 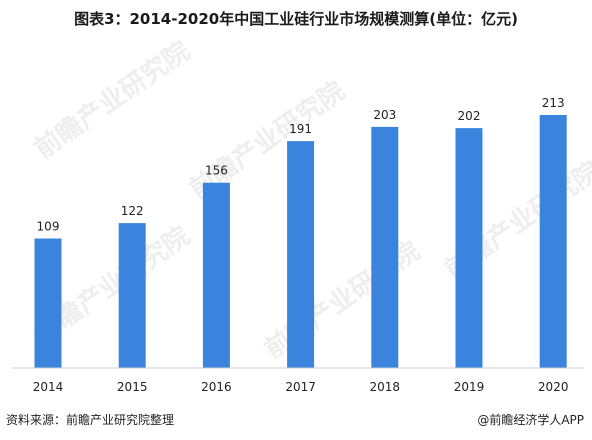 I want to click on x-tick-label-2015: 2015, so click(x=132, y=387).